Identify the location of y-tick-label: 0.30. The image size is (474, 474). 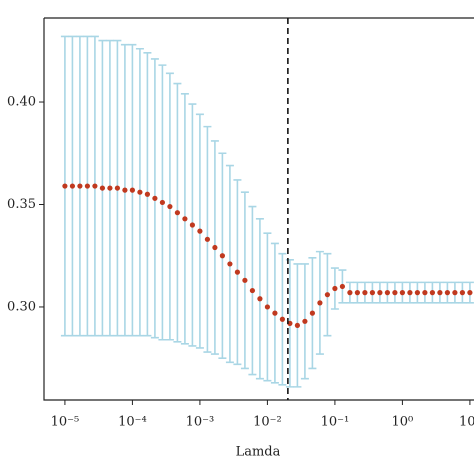
(21, 306).